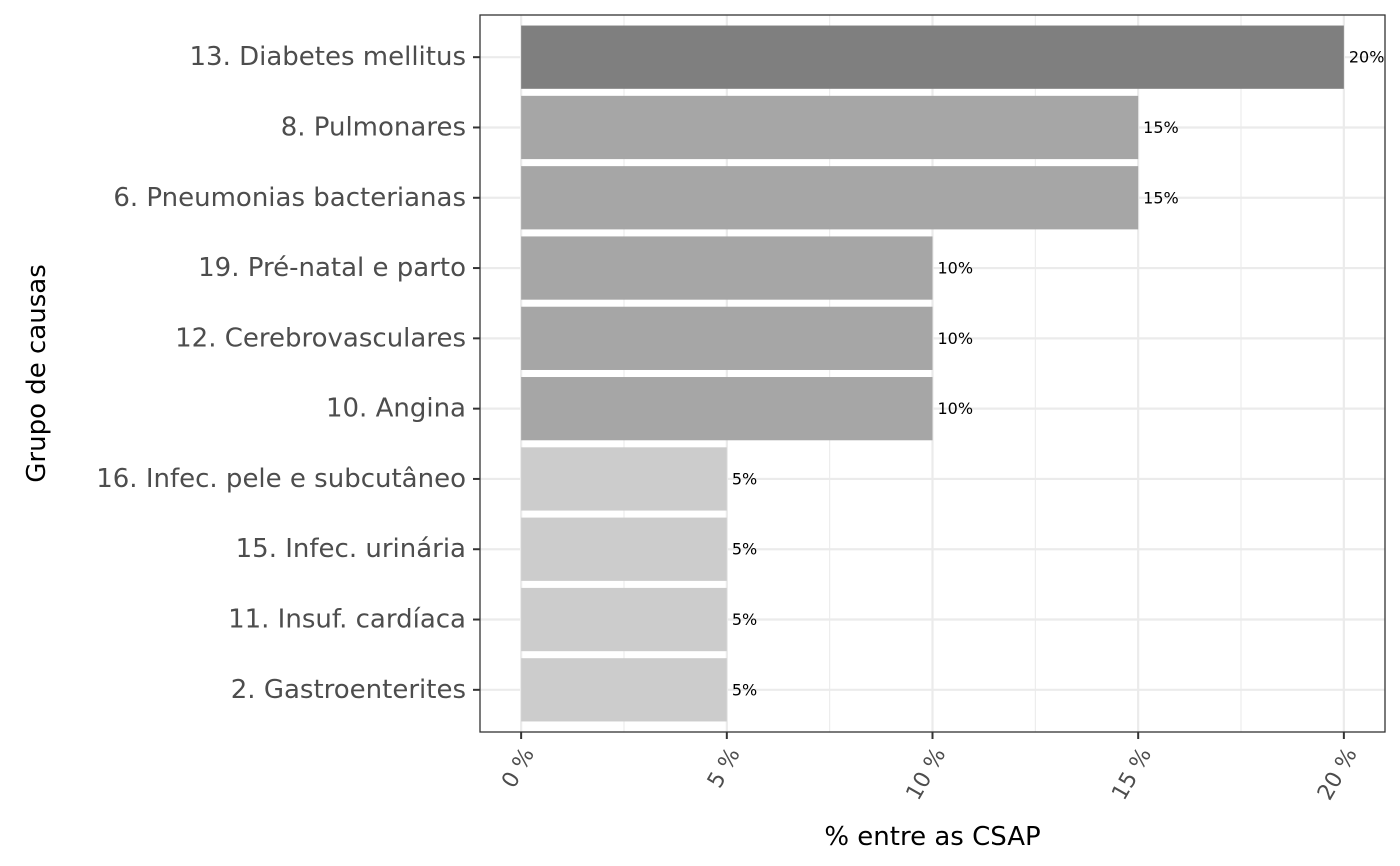 Image resolution: width=1400 pixels, height=866 pixels. I want to click on x-axis-title: % entre as CSAP, so click(932, 837).